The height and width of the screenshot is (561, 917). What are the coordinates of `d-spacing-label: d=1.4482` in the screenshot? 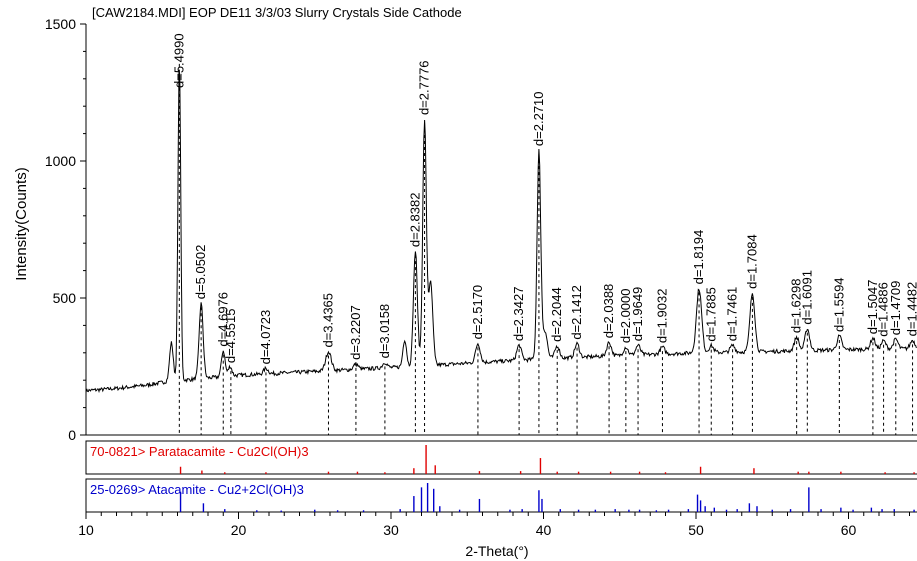 It's located at (911, 309).